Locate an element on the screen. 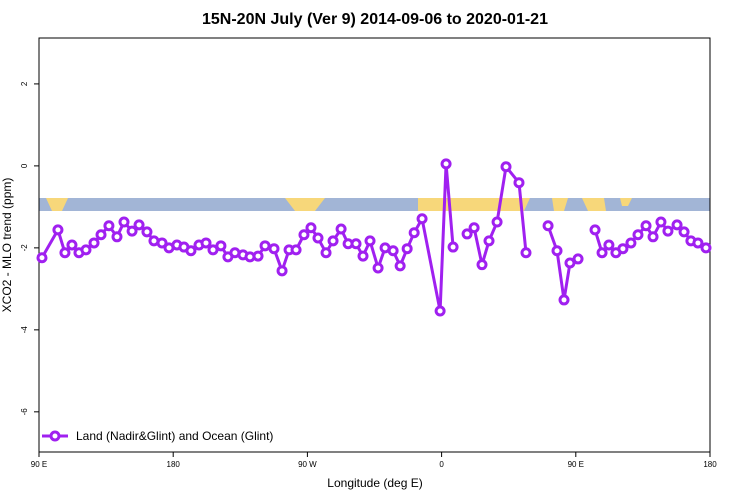 The height and width of the screenshot is (500, 750). y-tick-label: -4 is located at coordinates (24, 330).